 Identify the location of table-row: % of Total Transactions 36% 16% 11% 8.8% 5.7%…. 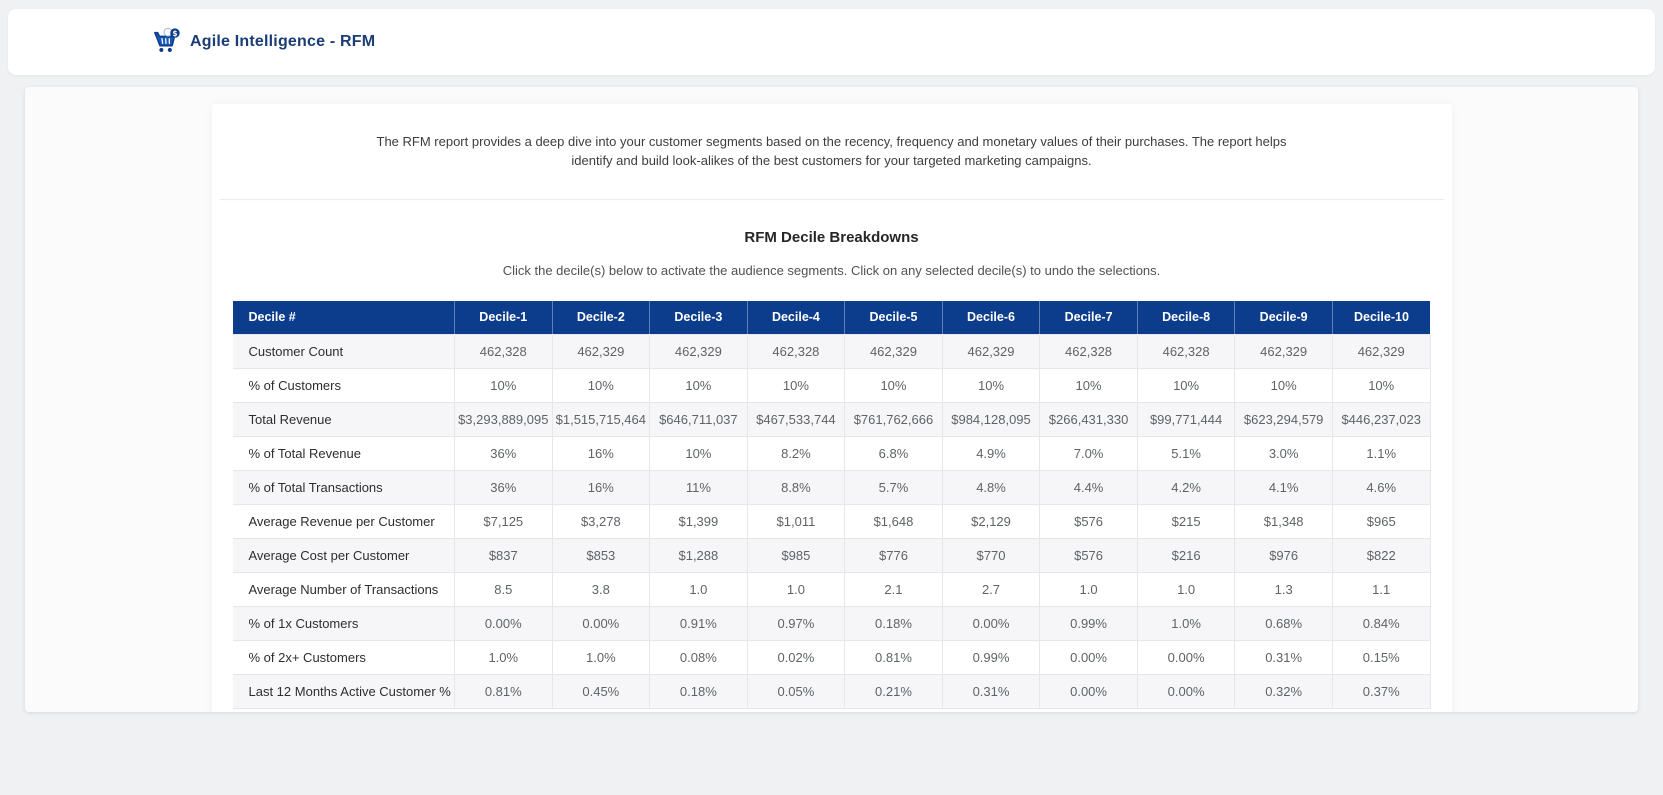
(831, 487).